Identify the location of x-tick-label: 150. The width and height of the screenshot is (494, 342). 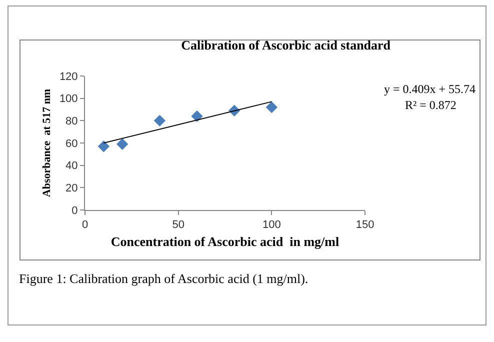
(365, 225).